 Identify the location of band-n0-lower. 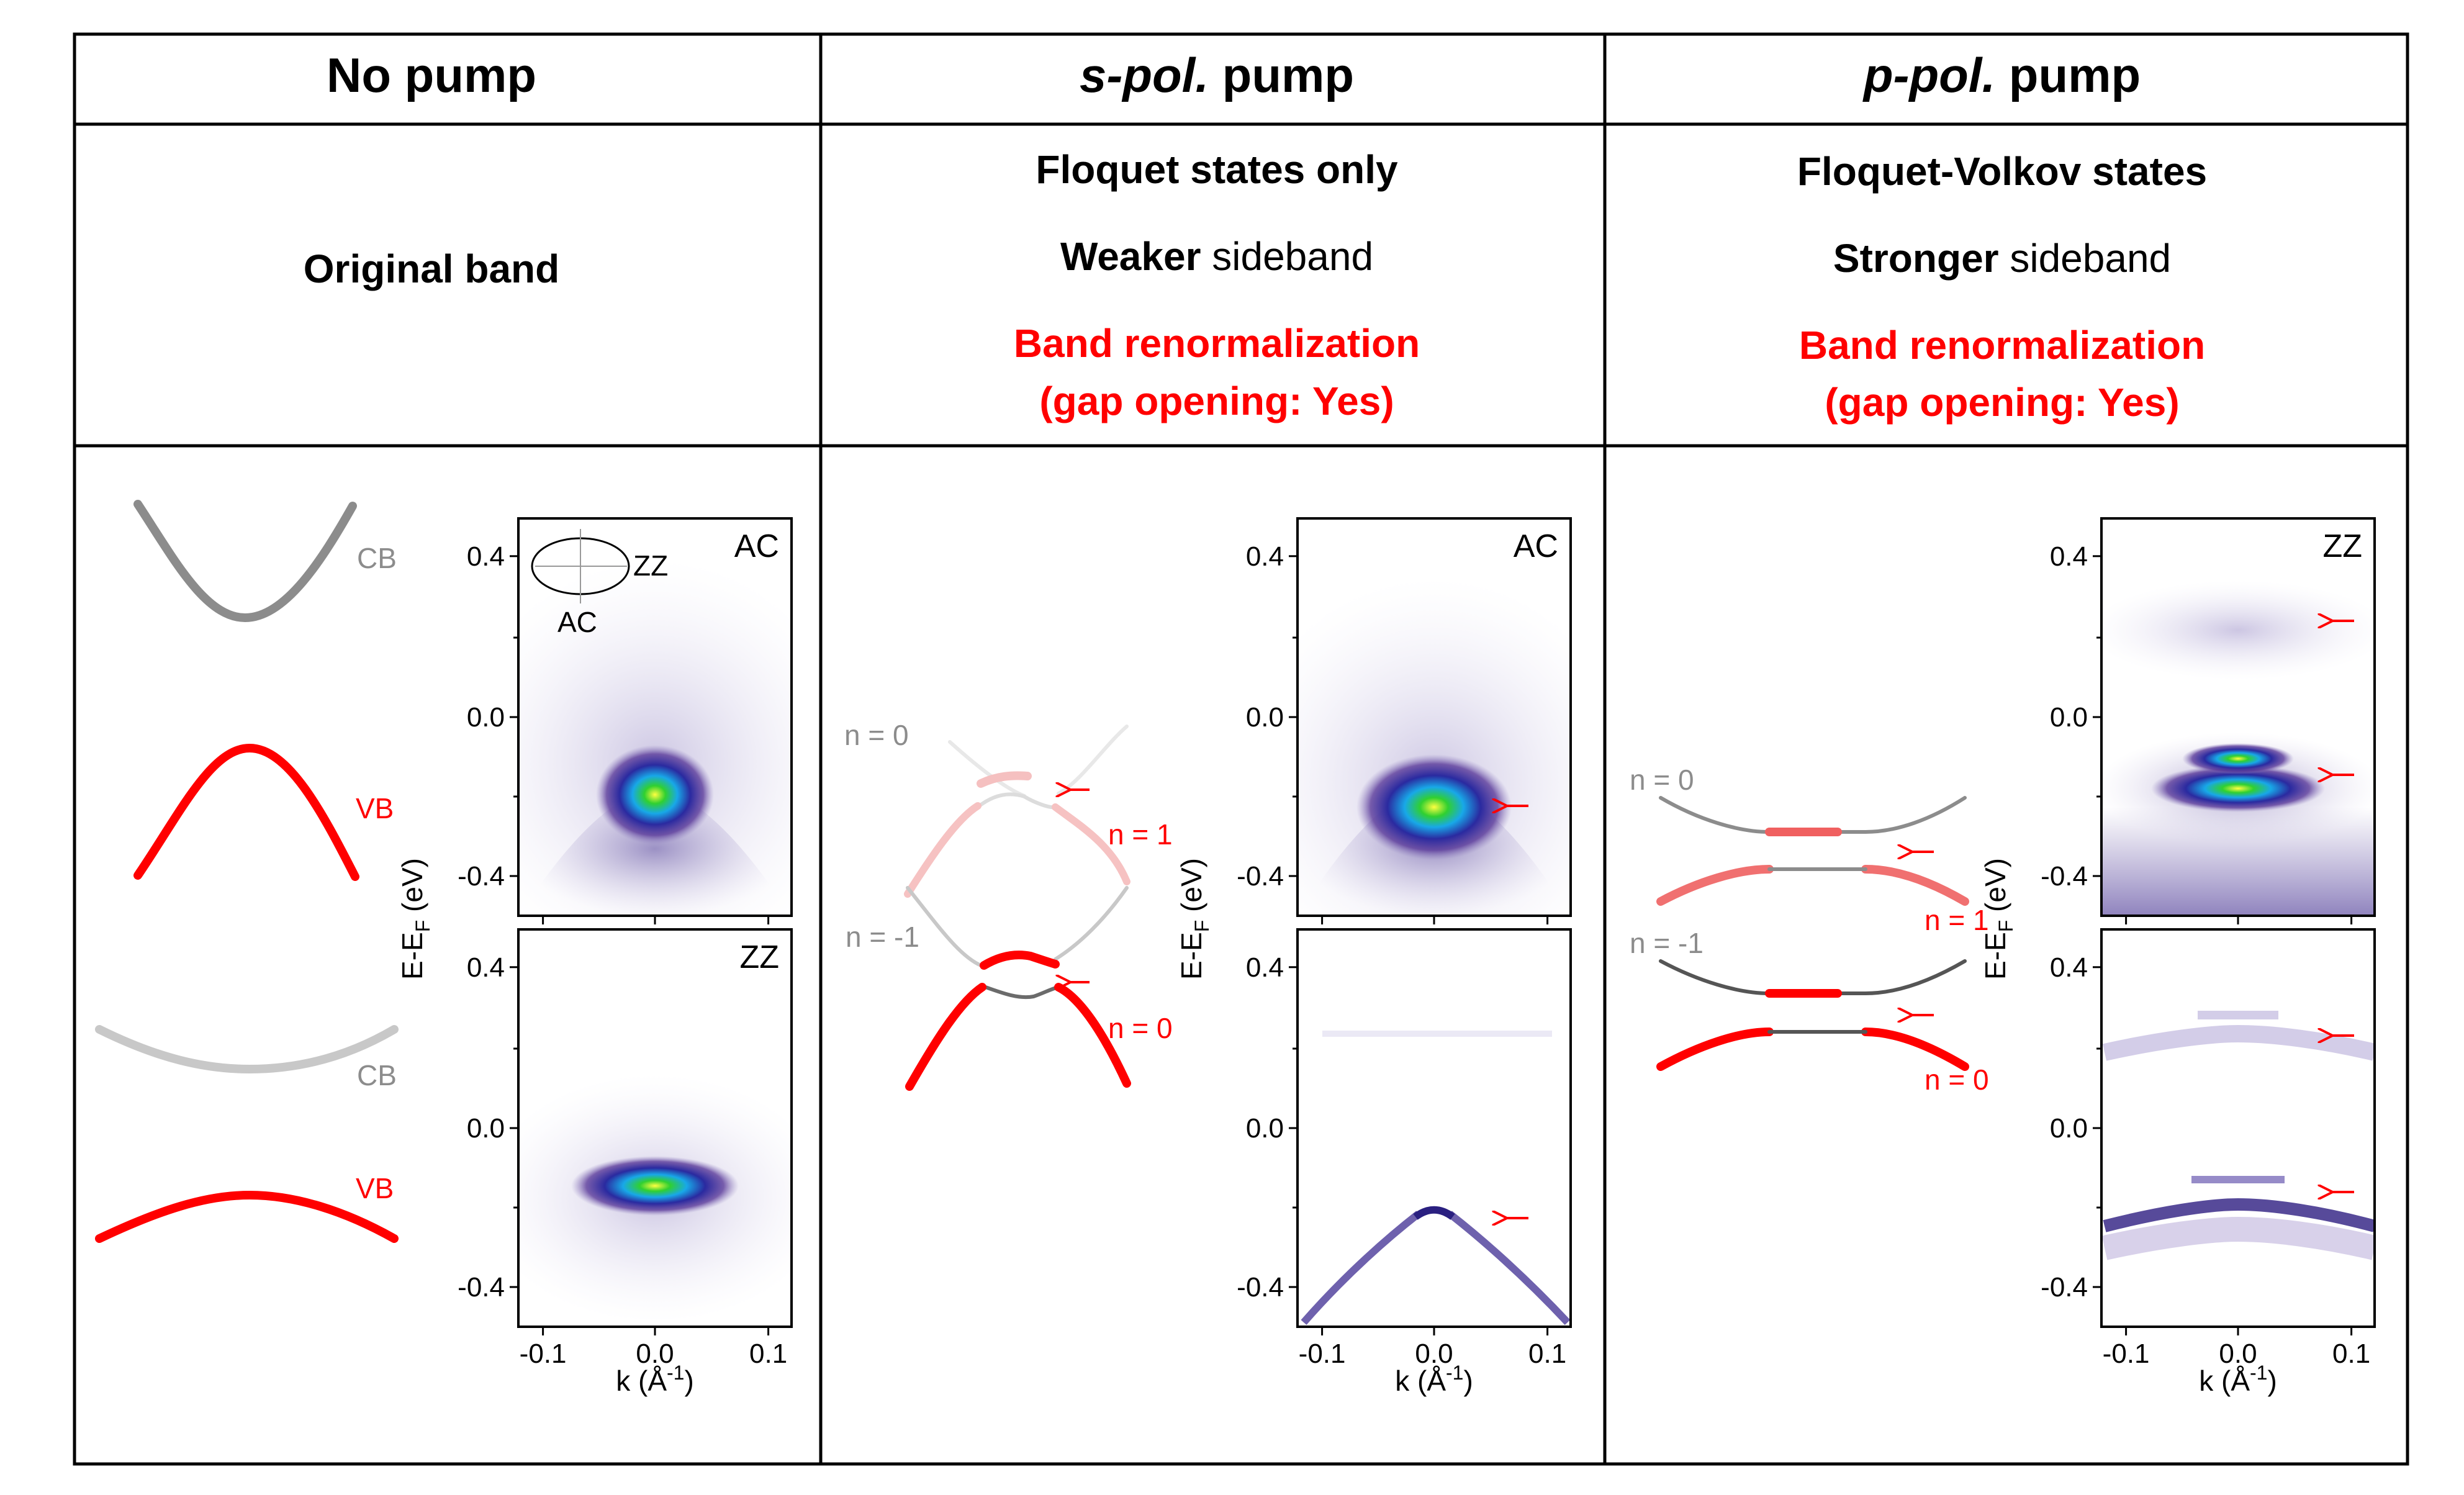
(1018, 1037).